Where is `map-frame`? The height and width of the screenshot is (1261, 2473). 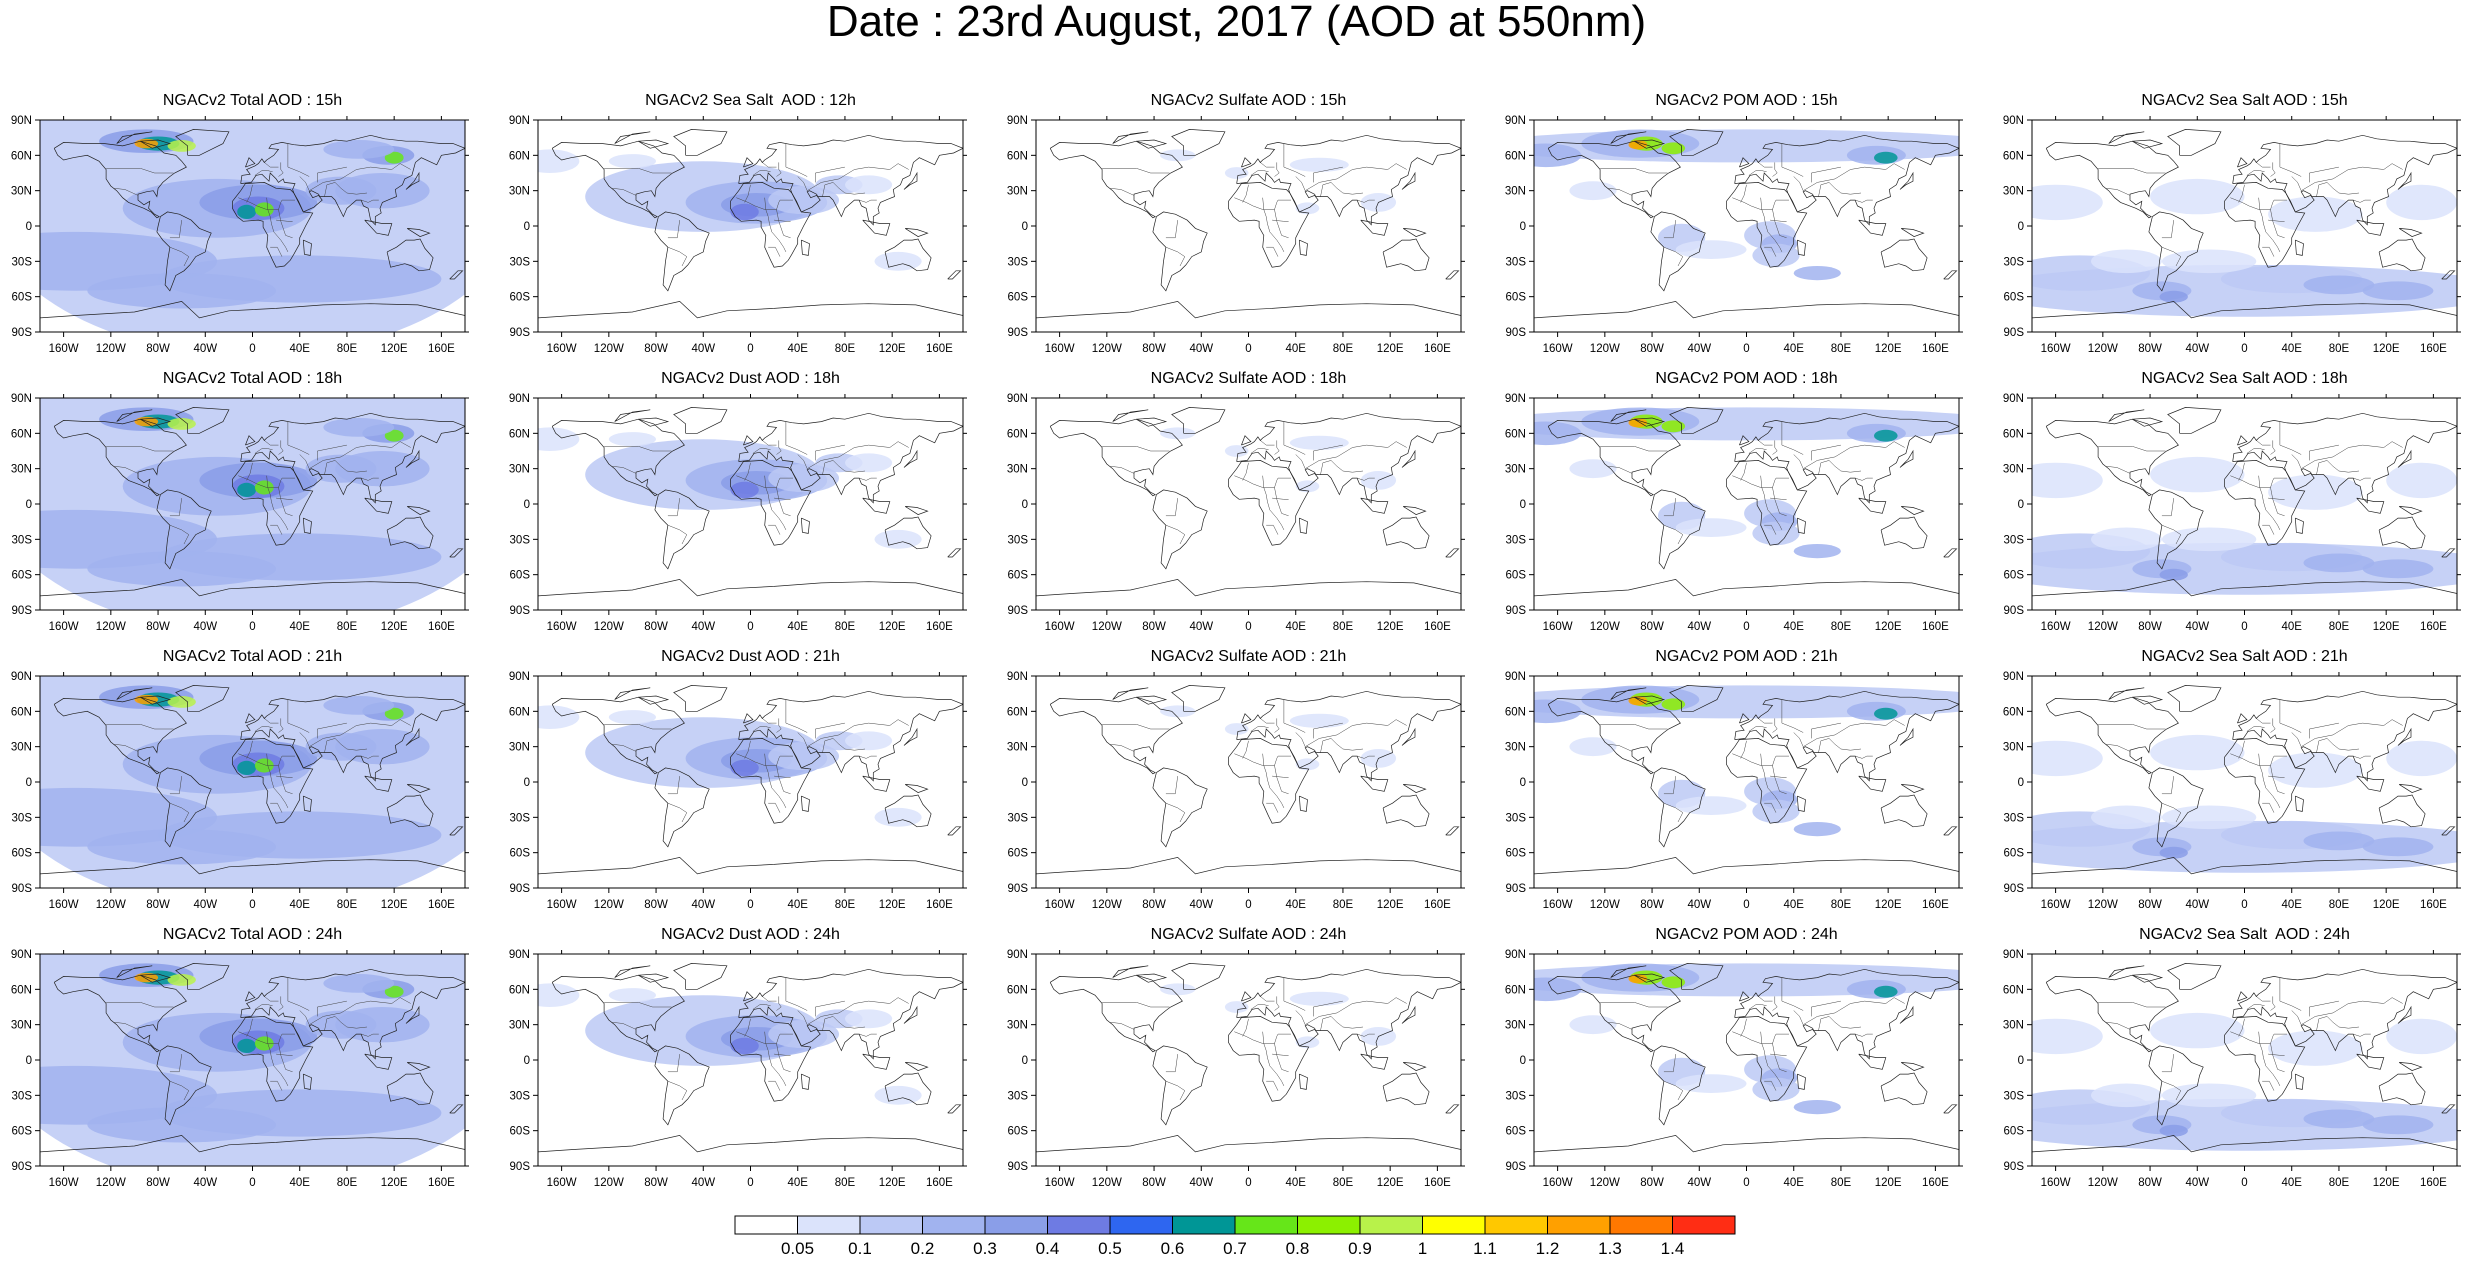
map-frame is located at coordinates (1248, 1060).